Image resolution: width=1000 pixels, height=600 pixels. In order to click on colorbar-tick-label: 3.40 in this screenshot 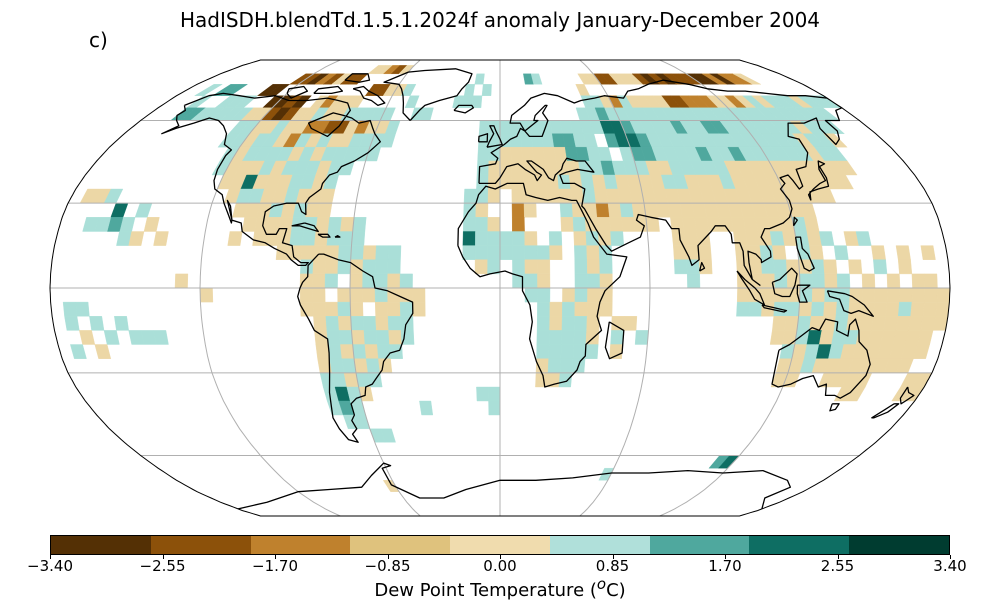, I will do `click(950, 566)`.